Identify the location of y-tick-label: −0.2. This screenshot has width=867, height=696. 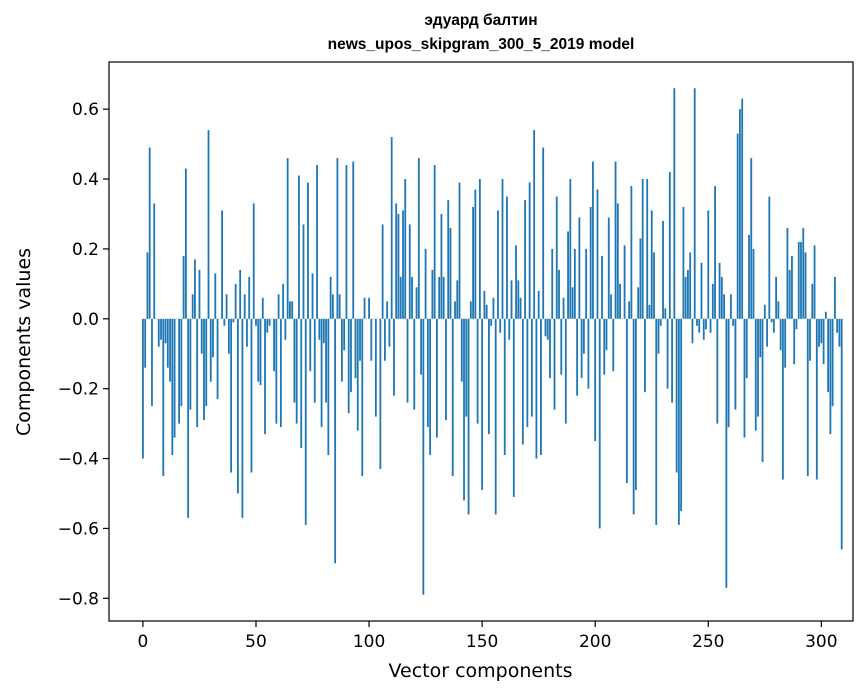
(78, 390).